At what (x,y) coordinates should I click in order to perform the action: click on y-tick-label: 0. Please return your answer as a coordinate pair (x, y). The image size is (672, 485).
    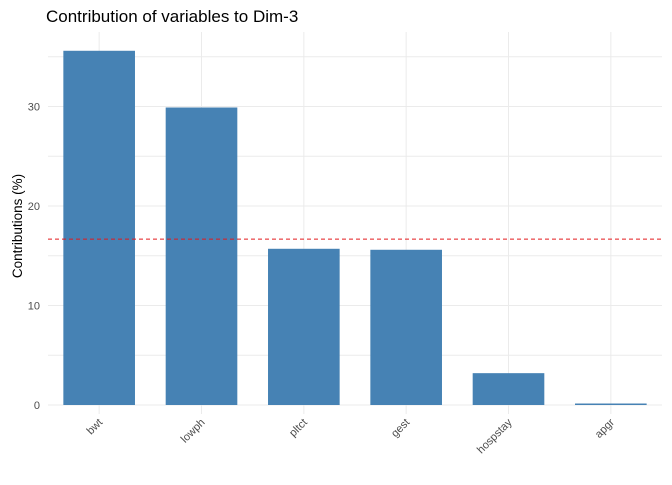
    Looking at the image, I should click on (37, 406).